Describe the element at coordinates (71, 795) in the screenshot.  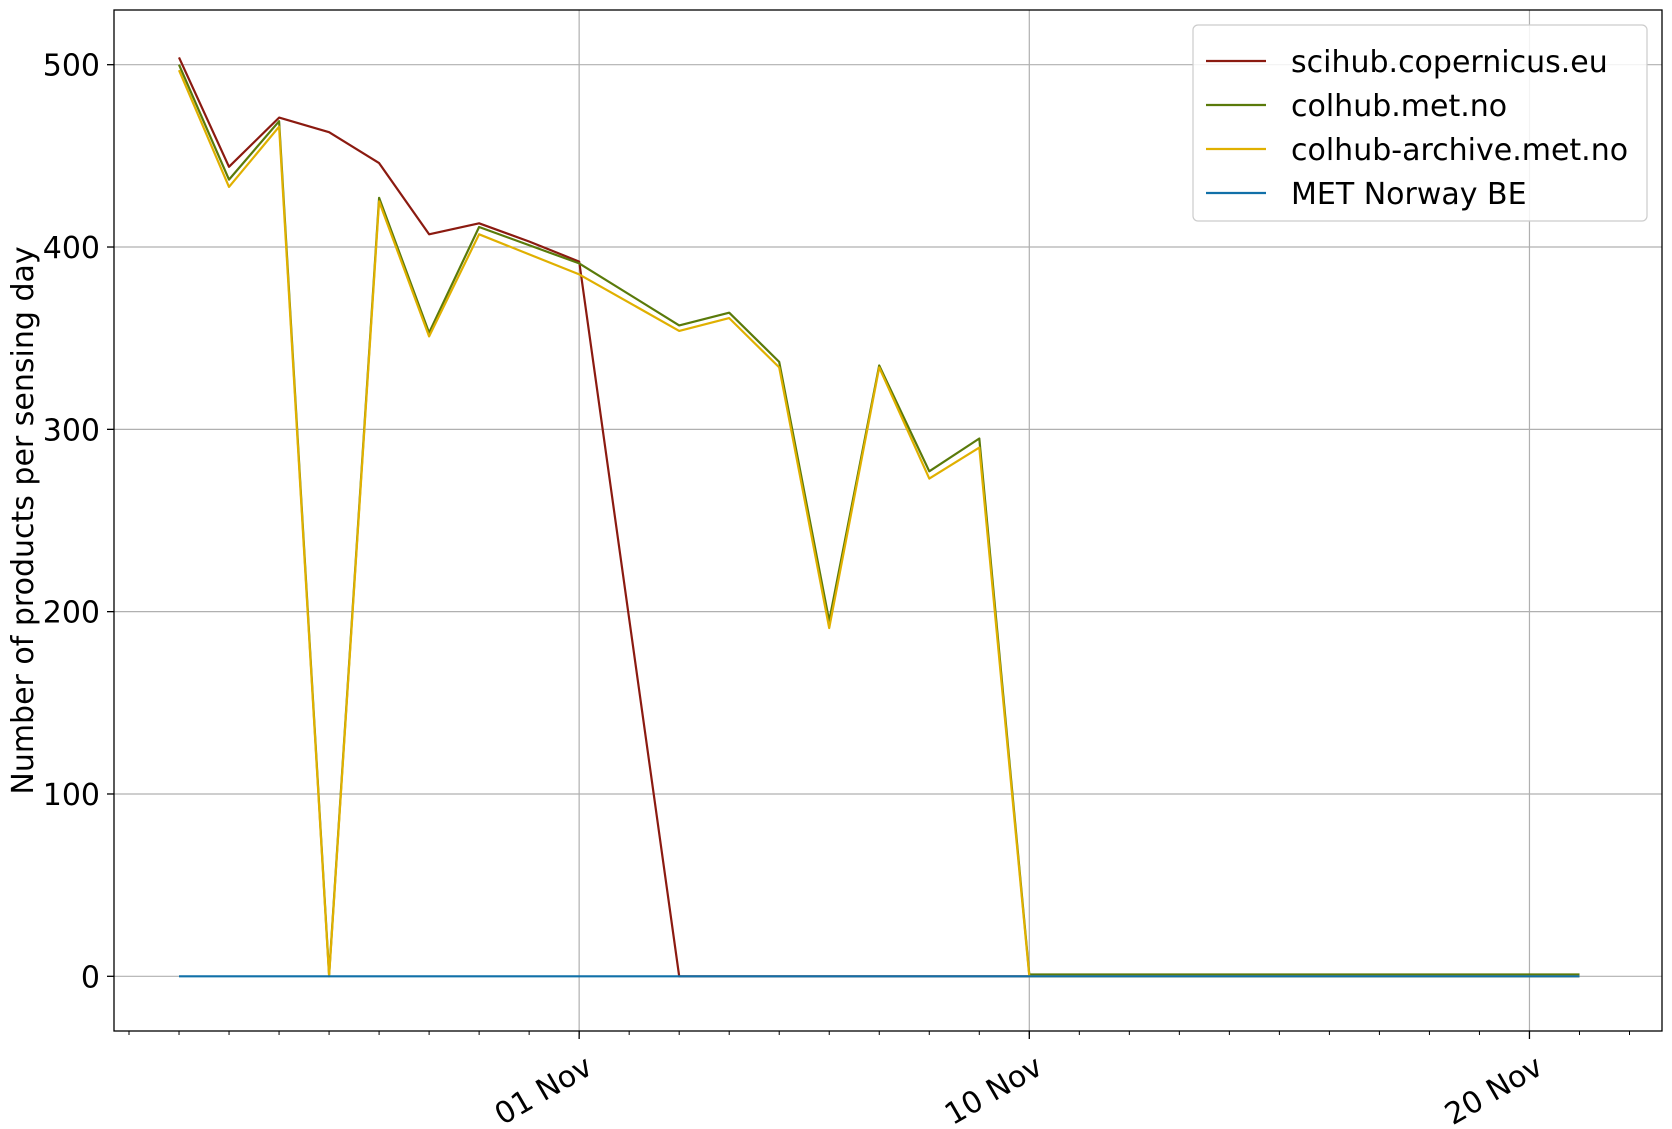
I see `y-tick-label: 100` at that location.